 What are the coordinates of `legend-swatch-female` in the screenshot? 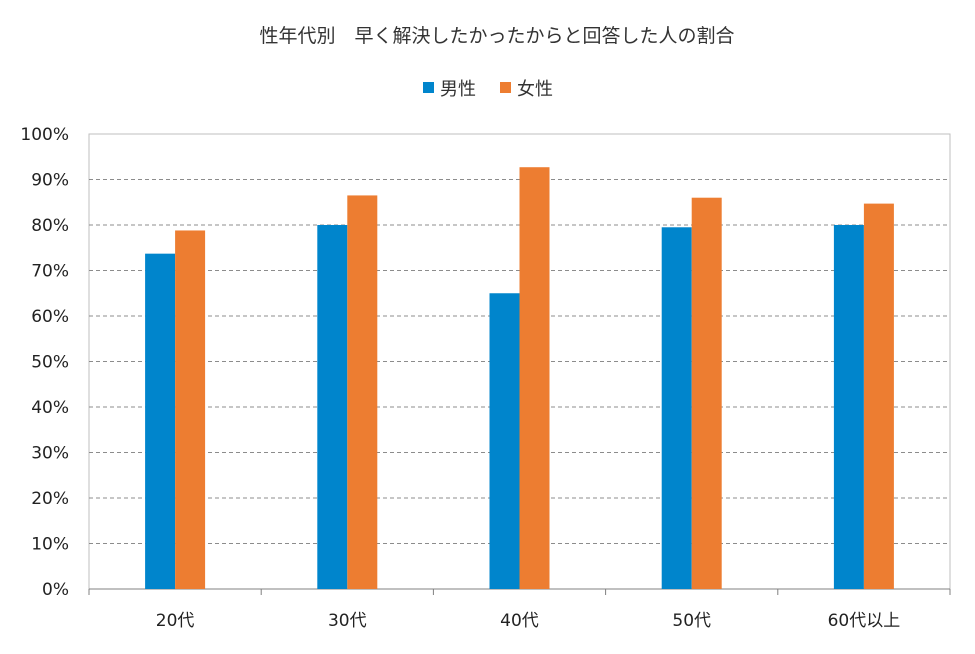 It's located at (505, 87).